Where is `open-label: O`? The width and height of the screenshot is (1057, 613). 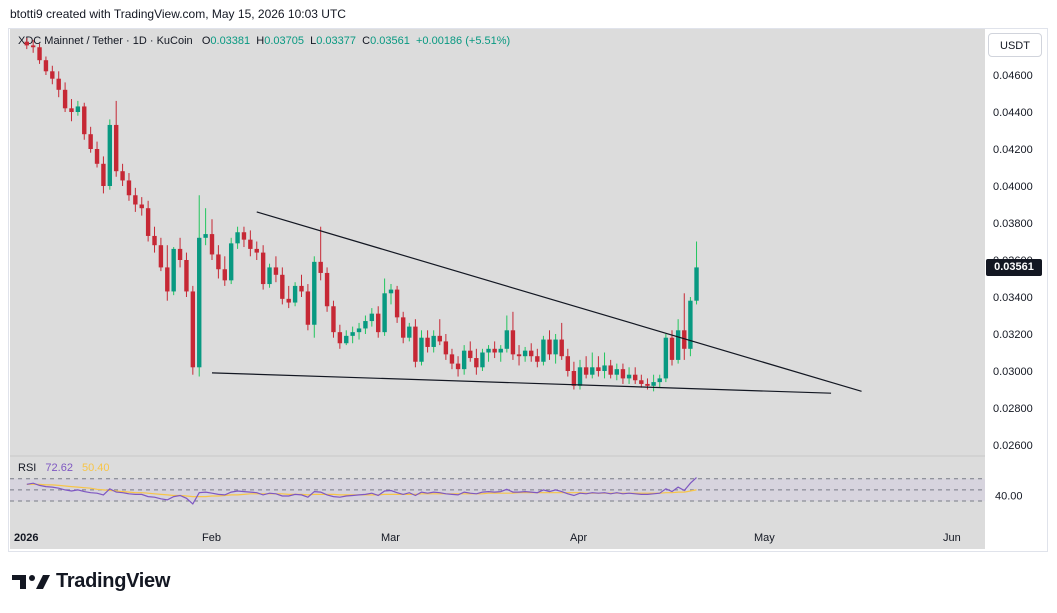 open-label: O is located at coordinates (206, 41).